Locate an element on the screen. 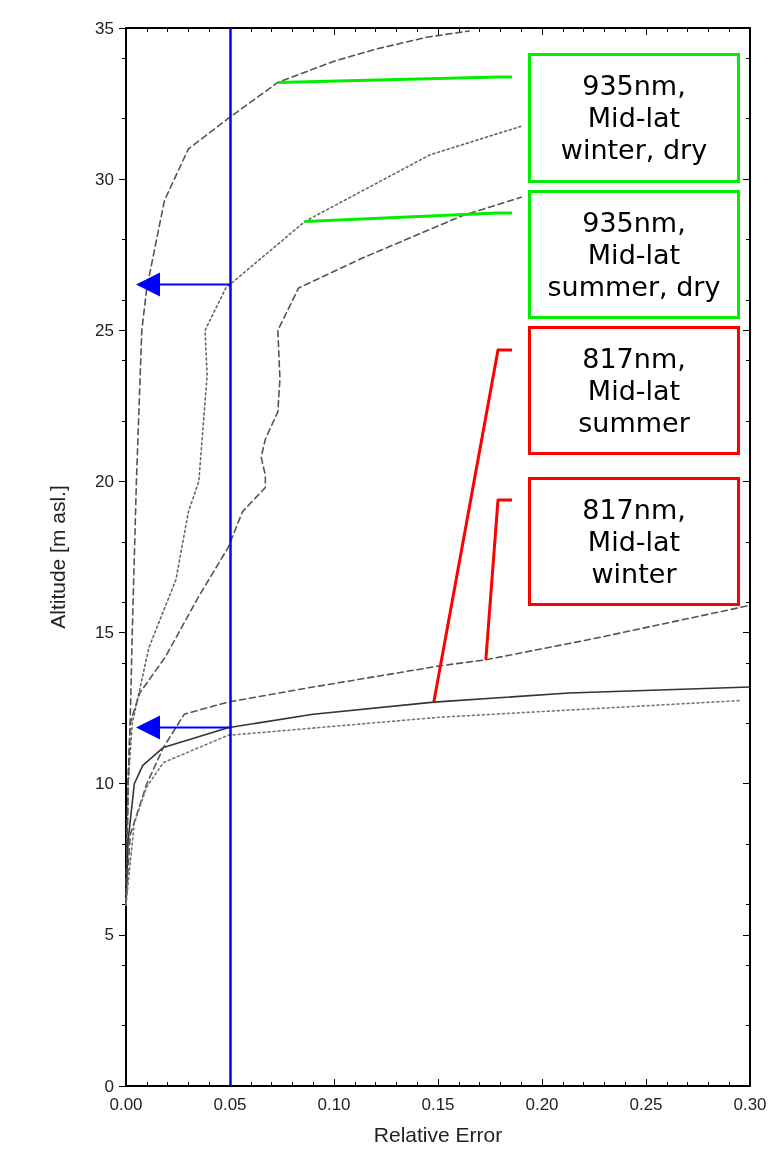 The height and width of the screenshot is (1165, 776). x-tick-label: 0.20 is located at coordinates (542, 1104).